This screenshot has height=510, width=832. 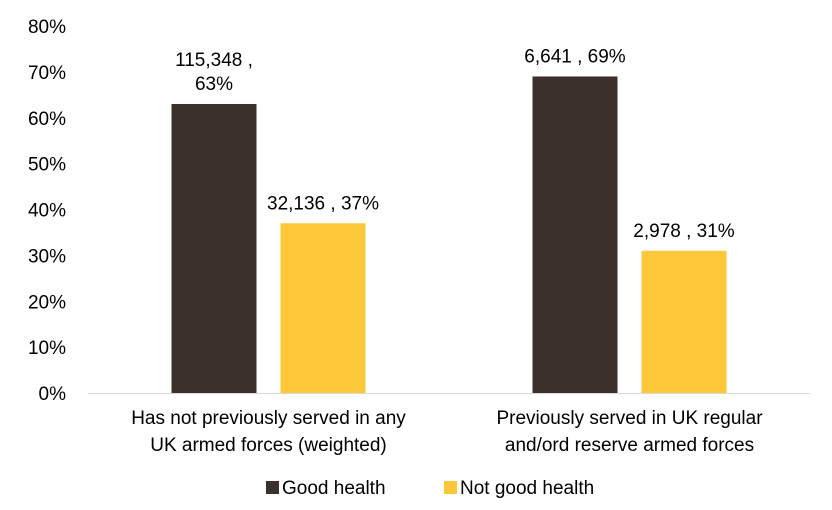 I want to click on y-tick-label: 70%, so click(x=47, y=73).